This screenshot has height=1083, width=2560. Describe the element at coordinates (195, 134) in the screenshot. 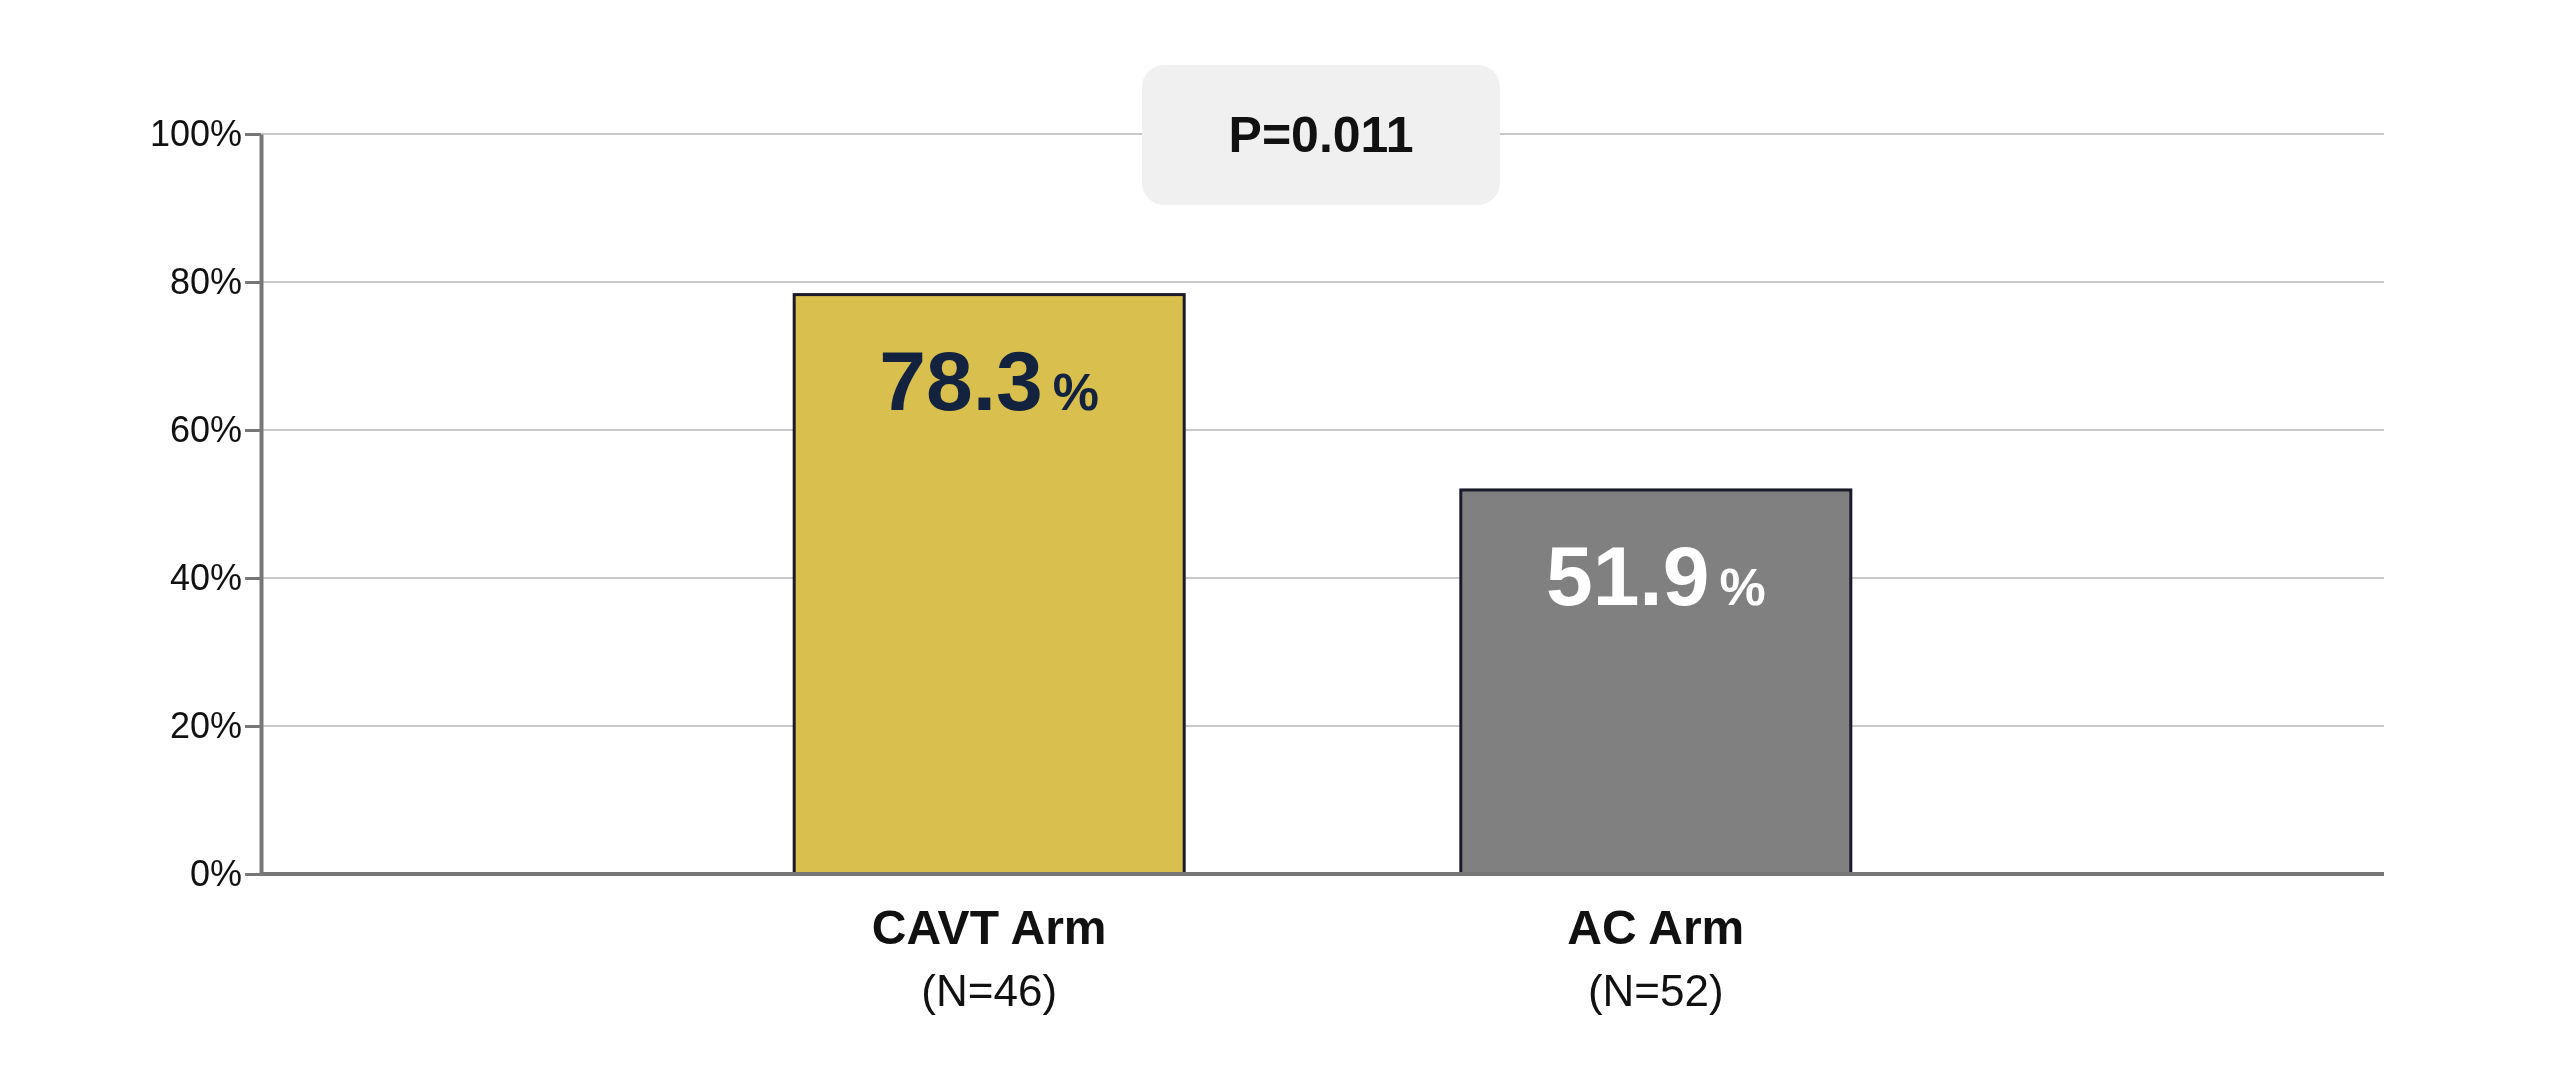

I see `y-tick-label: 100%` at that location.